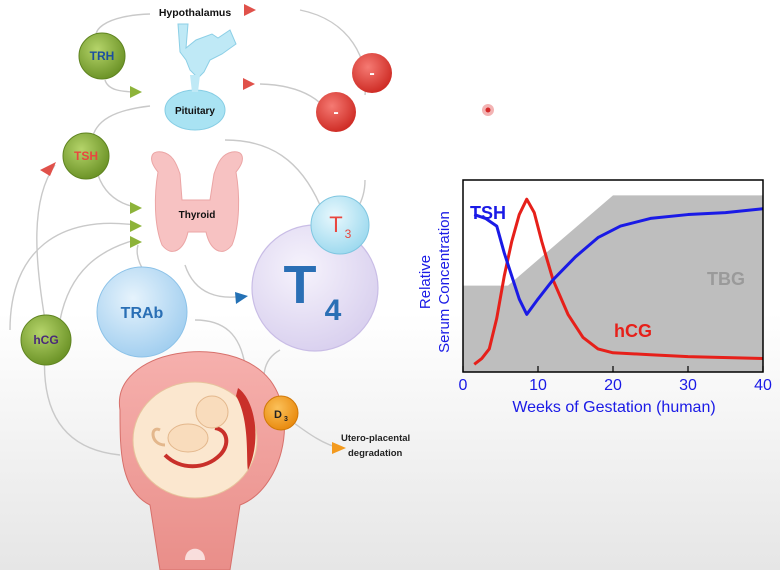 Image resolution: width=780 pixels, height=570 pixels. Describe the element at coordinates (375, 438) in the screenshot. I see `degradation-label-line1: Utero-placental` at that location.